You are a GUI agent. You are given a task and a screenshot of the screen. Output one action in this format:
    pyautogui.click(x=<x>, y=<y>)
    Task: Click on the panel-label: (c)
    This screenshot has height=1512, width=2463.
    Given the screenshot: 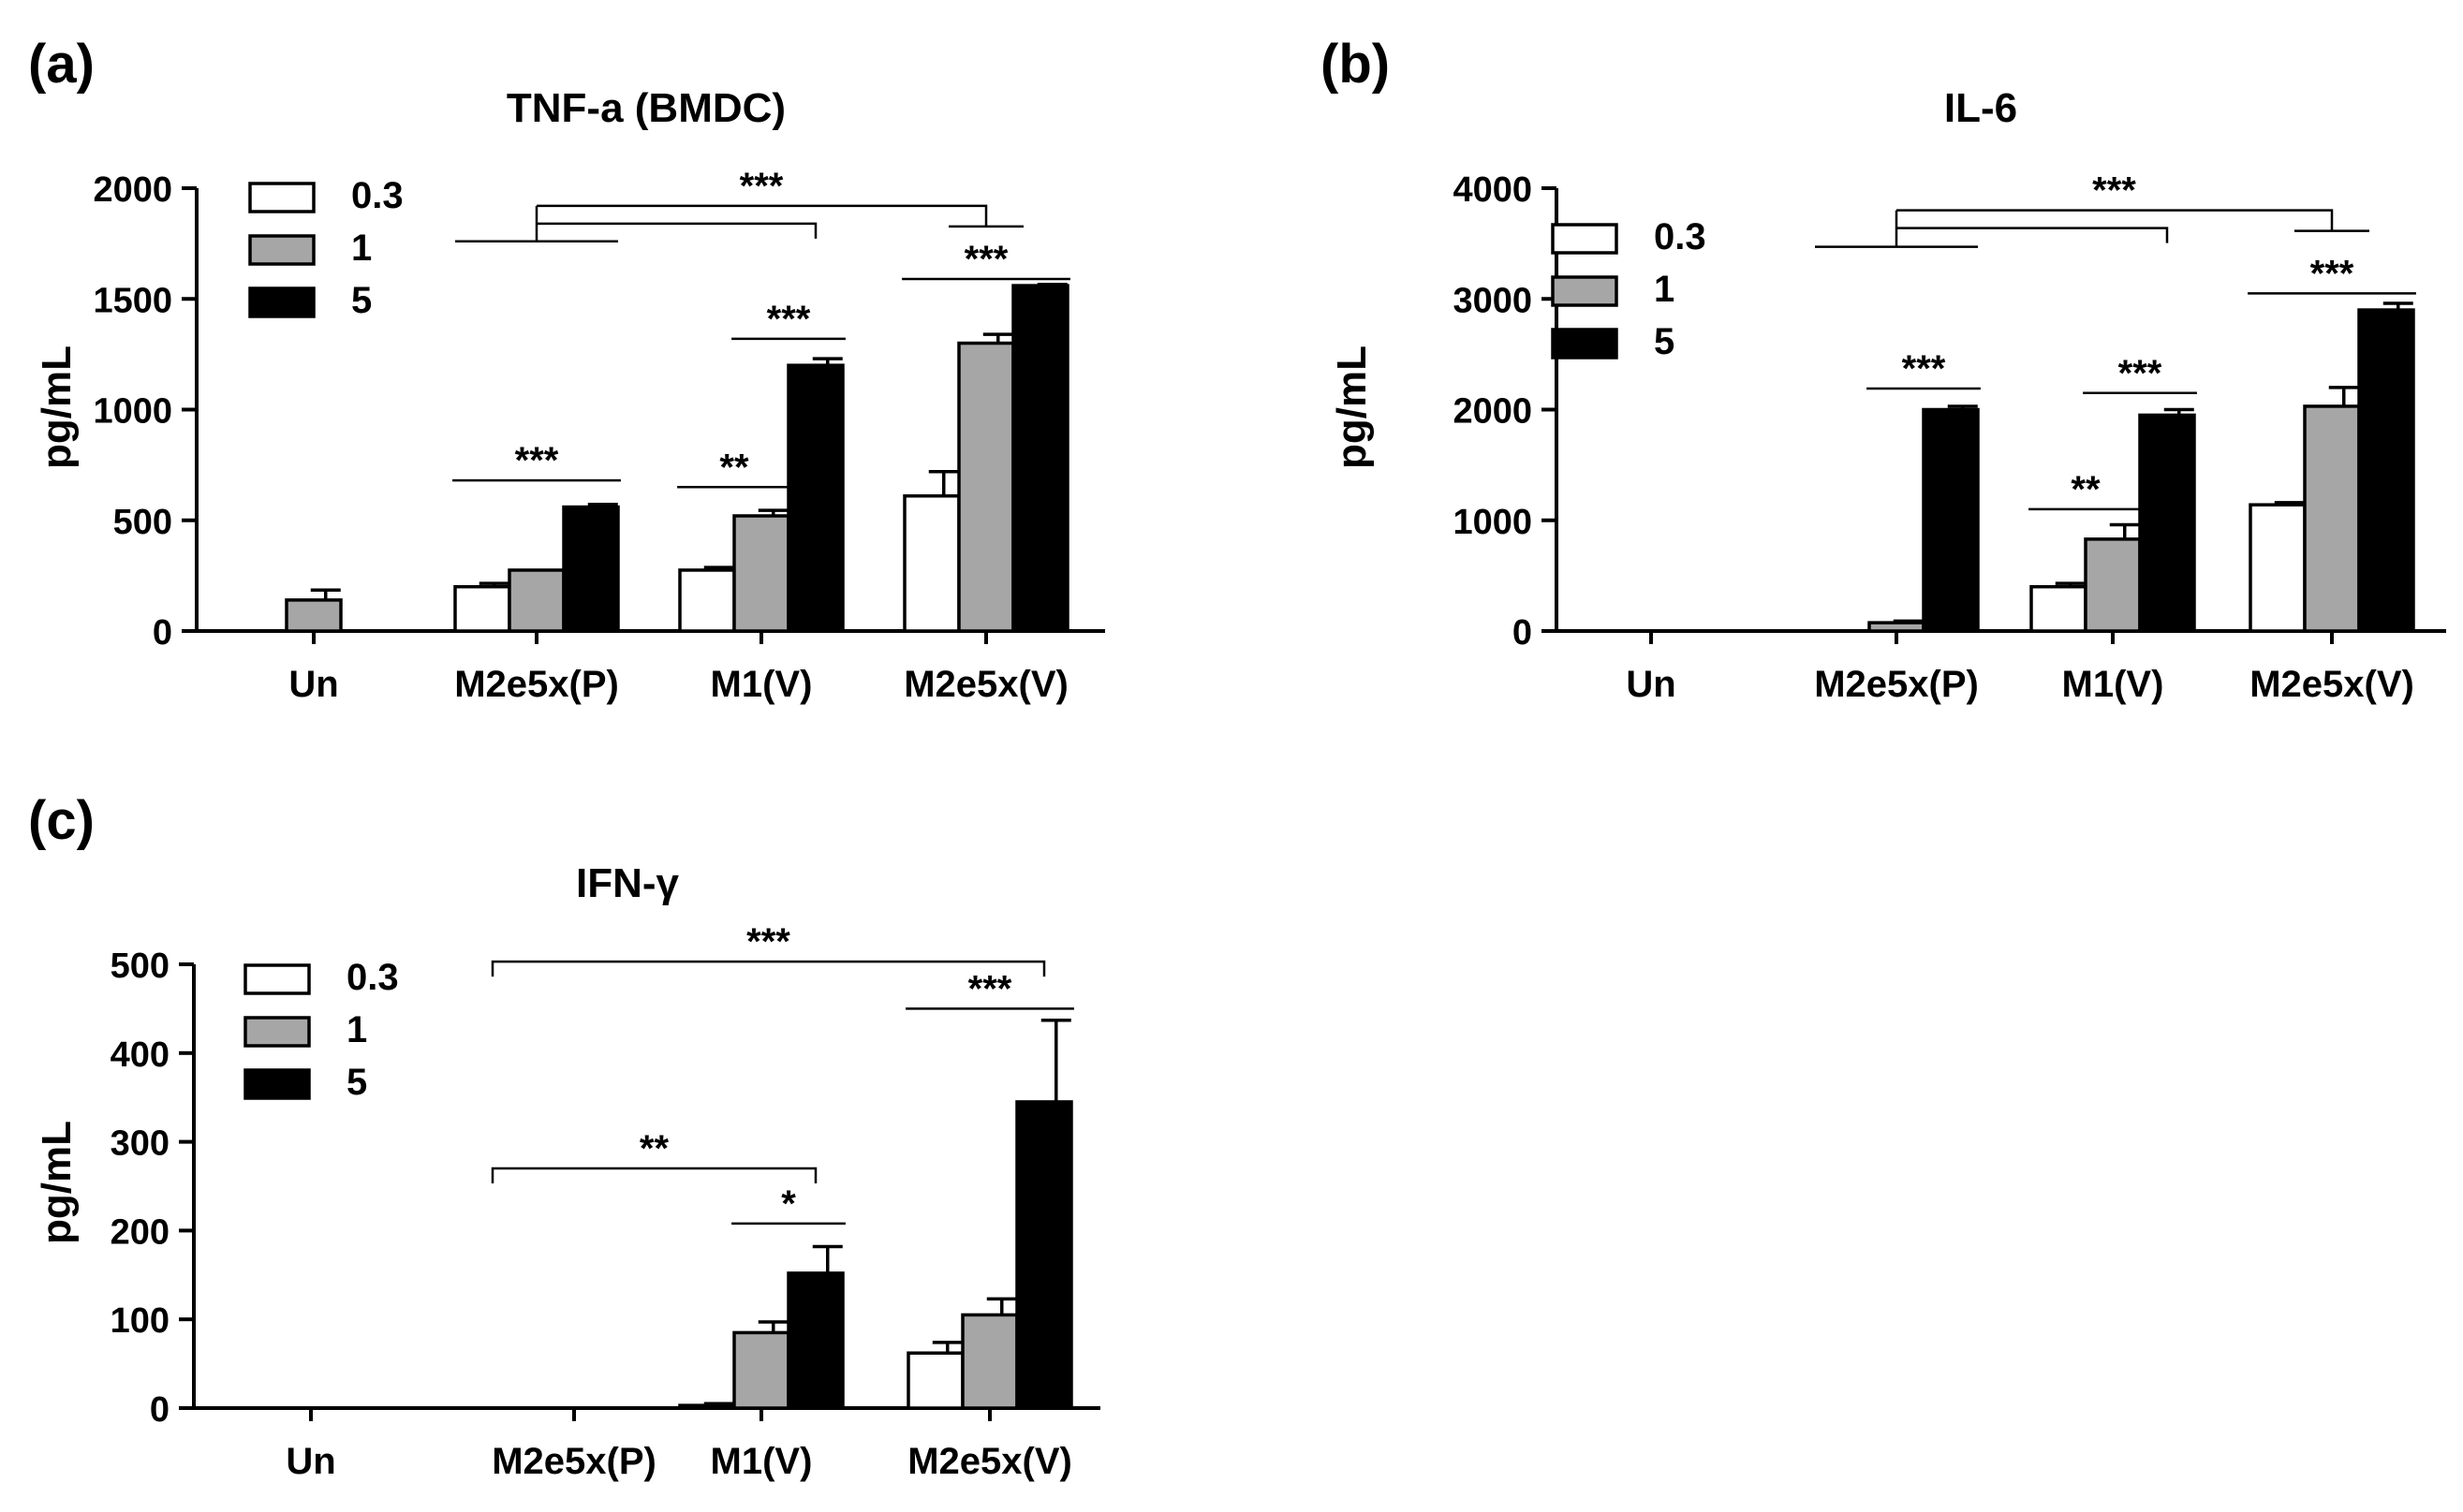 What is the action you would take?
    pyautogui.click(x=61, y=820)
    